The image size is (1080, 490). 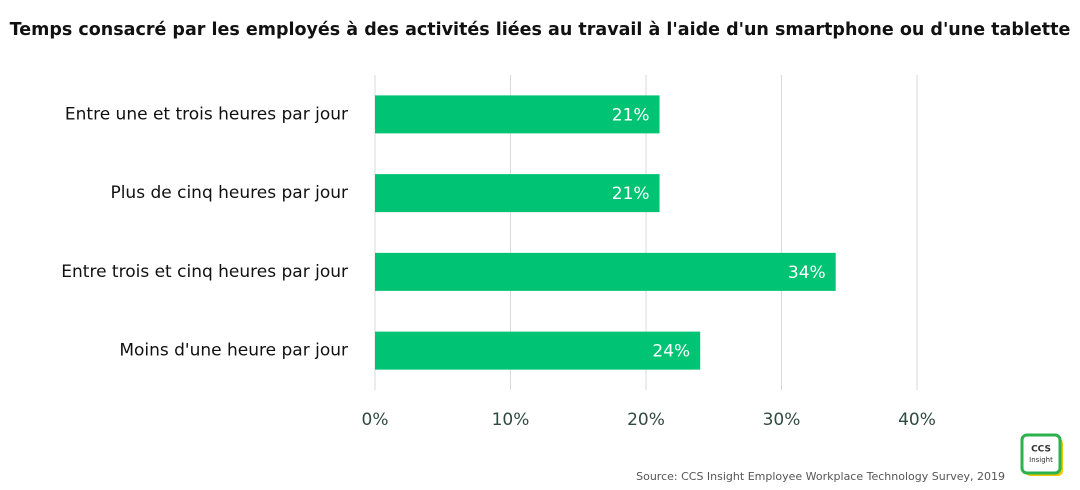 I want to click on x-tick-label: 10%, so click(x=511, y=420).